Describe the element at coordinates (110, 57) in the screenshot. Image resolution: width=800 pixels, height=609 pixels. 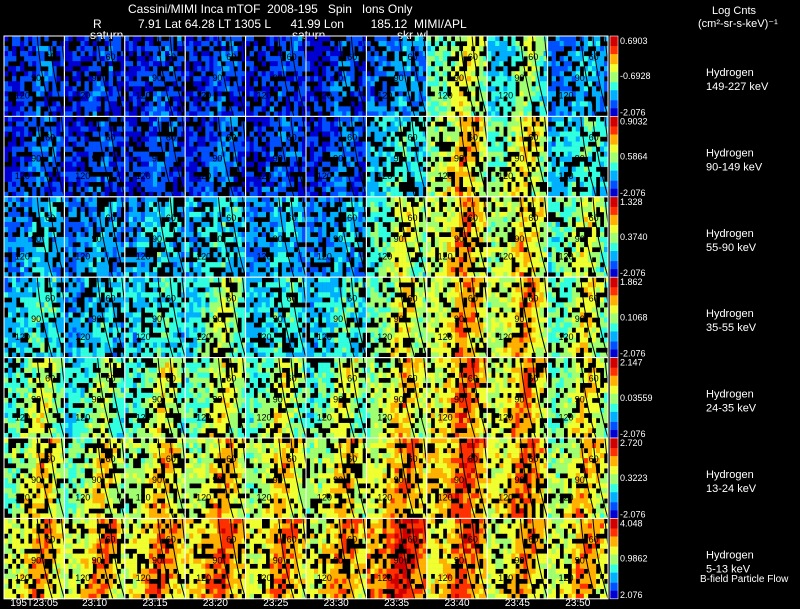
I see `pitch-label-60: 60` at that location.